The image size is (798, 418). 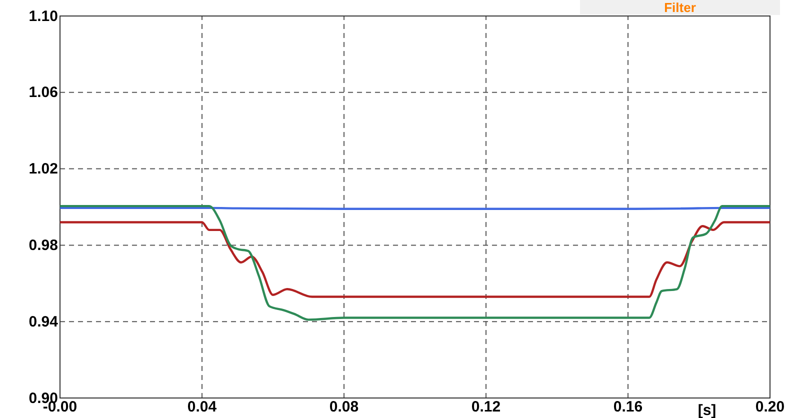 I want to click on y-tick-label: 1.06, so click(x=43, y=93).